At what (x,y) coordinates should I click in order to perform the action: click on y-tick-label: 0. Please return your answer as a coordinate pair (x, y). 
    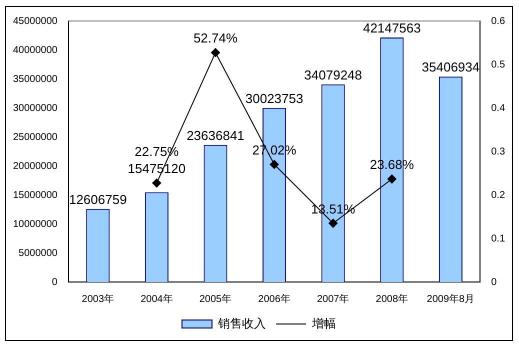
    Looking at the image, I should click on (55, 282).